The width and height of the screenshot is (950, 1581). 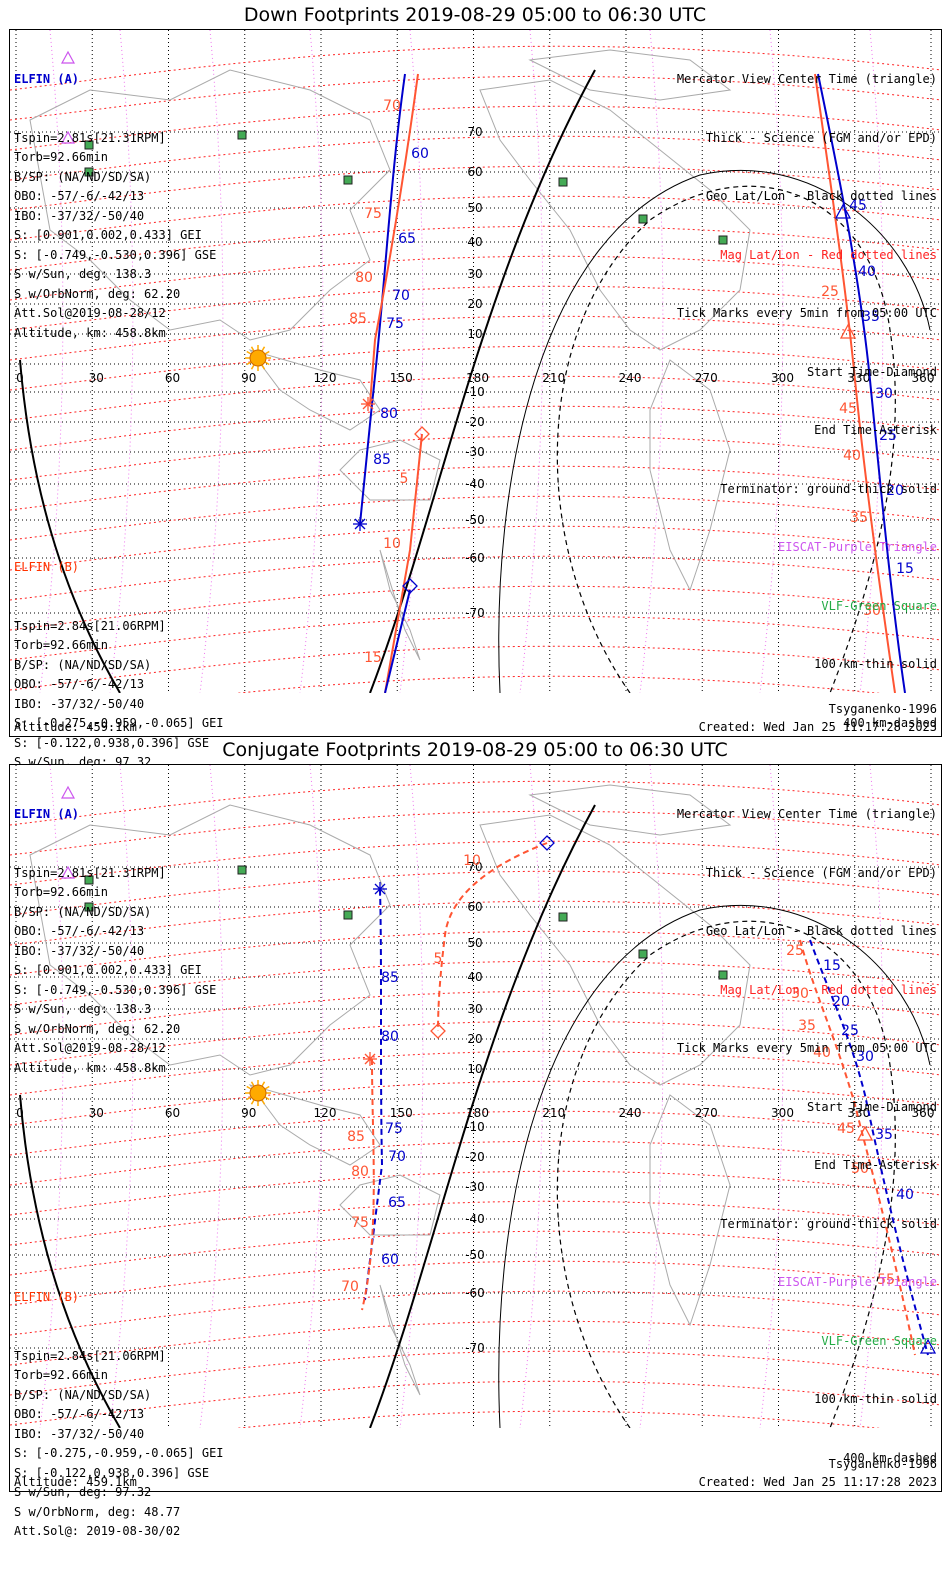 I want to click on lon-tick-label: 210, so click(x=553, y=1113).